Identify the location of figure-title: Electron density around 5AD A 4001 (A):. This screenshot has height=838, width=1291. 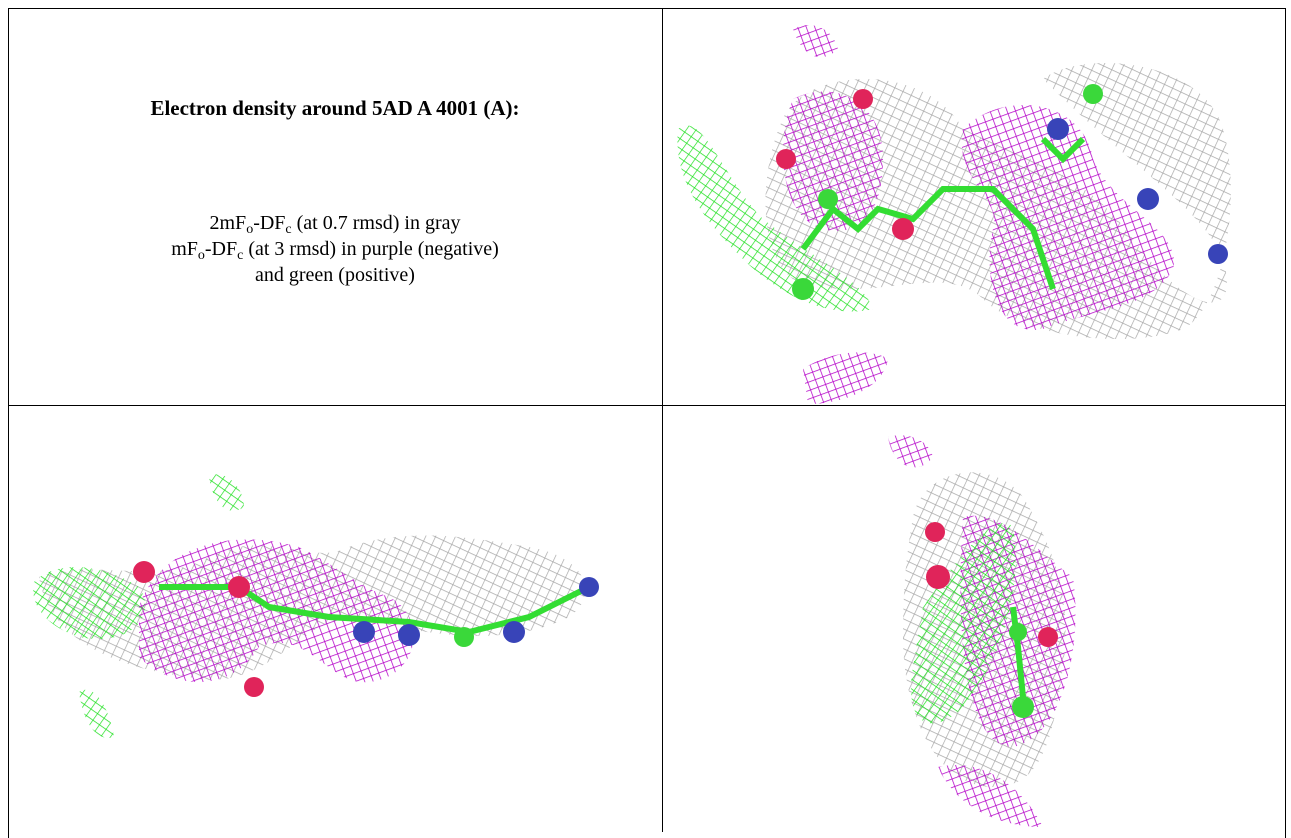
(335, 108).